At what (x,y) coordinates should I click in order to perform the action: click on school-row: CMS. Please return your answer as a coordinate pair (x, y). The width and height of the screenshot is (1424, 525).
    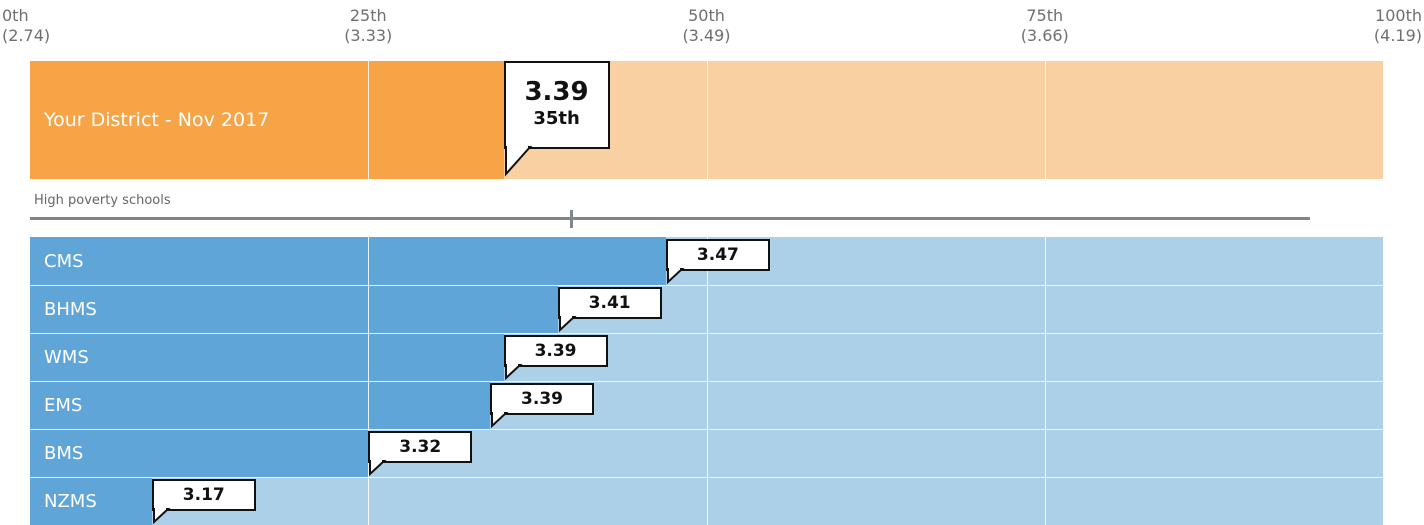
    Looking at the image, I should click on (706, 261).